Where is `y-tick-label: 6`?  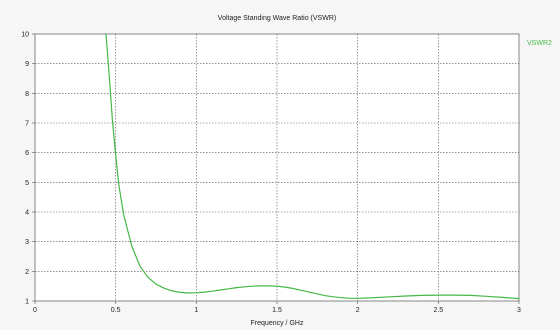 y-tick-label: 6 is located at coordinates (27, 153).